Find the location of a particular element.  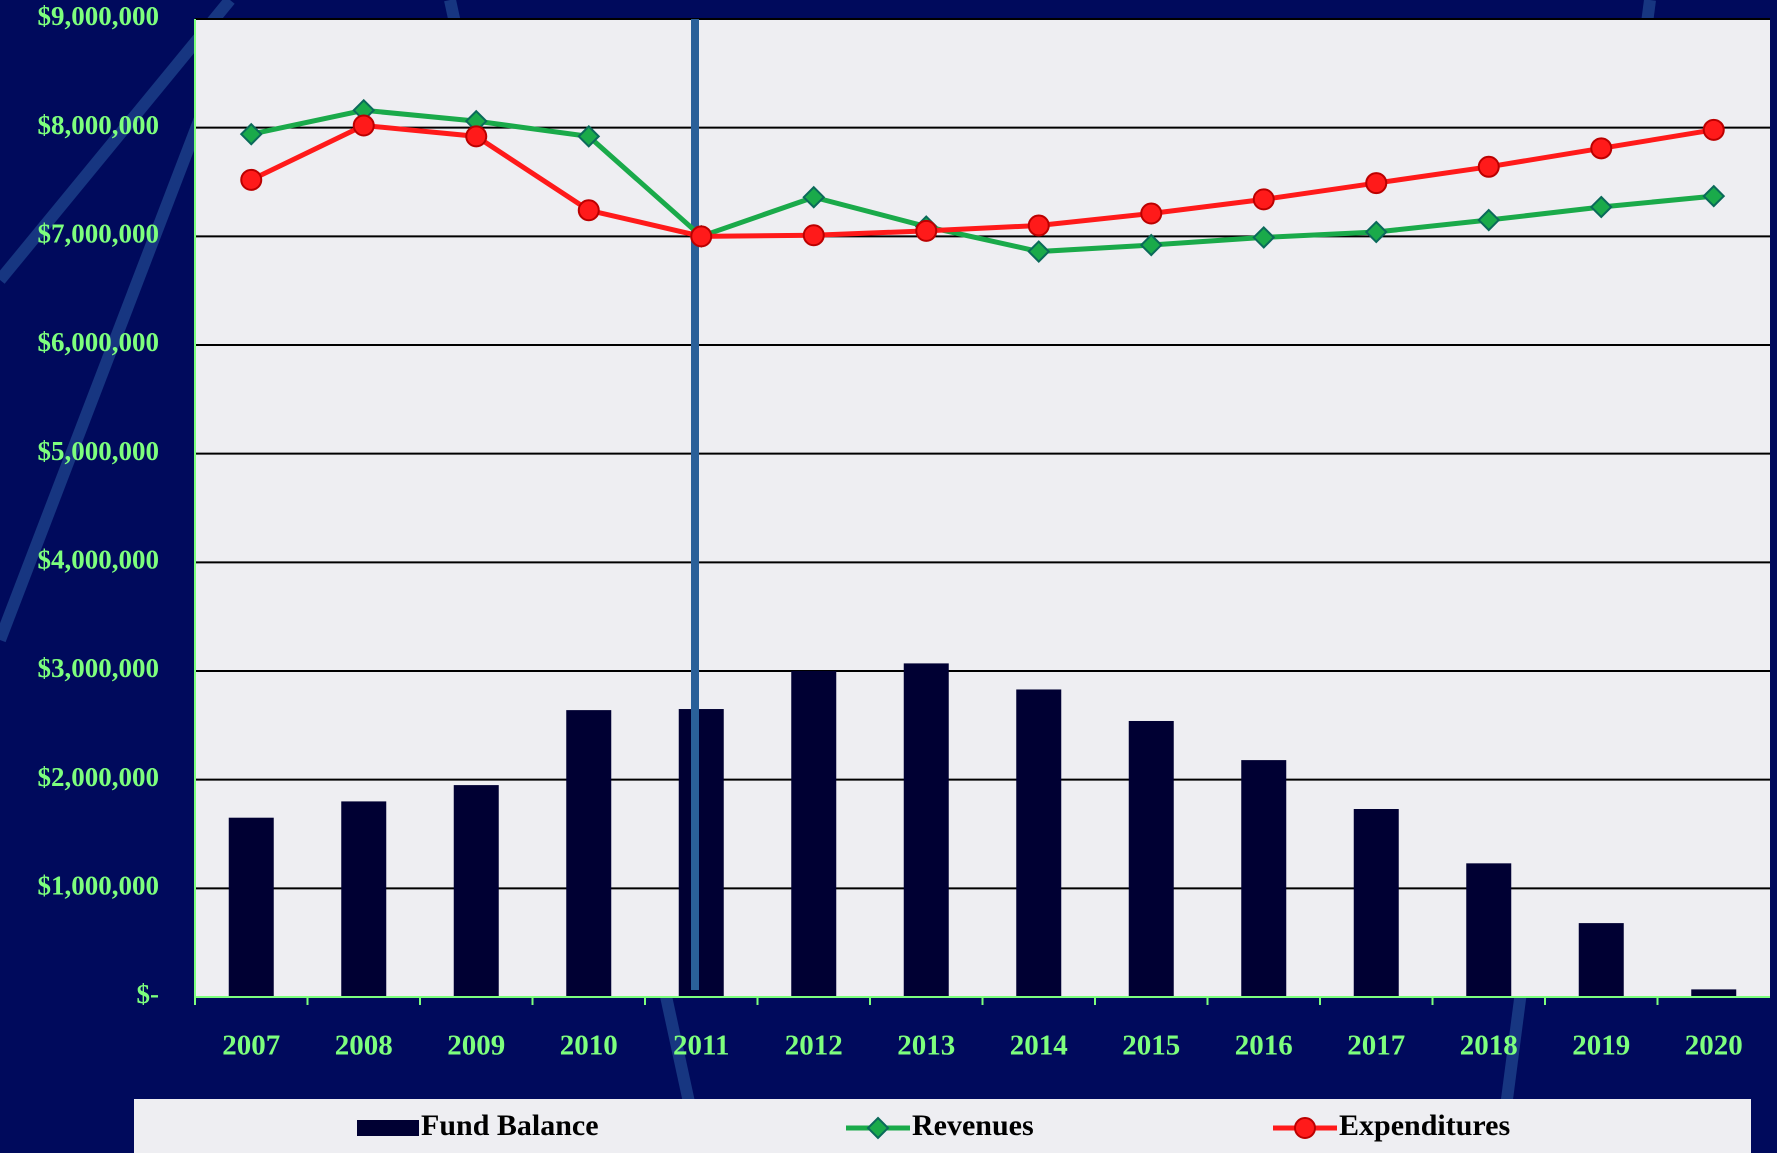

x-tick-label: 2020 is located at coordinates (1714, 1046).